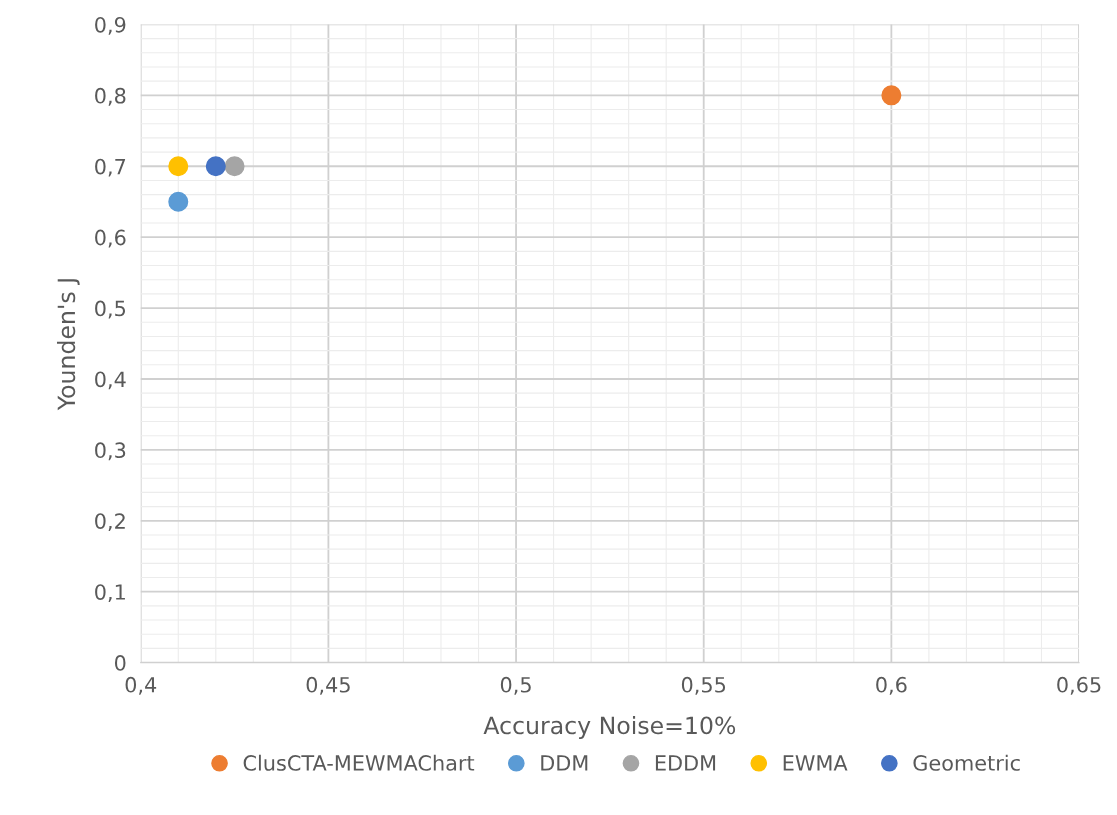 This screenshot has height=815, width=1117. I want to click on y-tick-label: 0,2, so click(110, 522).